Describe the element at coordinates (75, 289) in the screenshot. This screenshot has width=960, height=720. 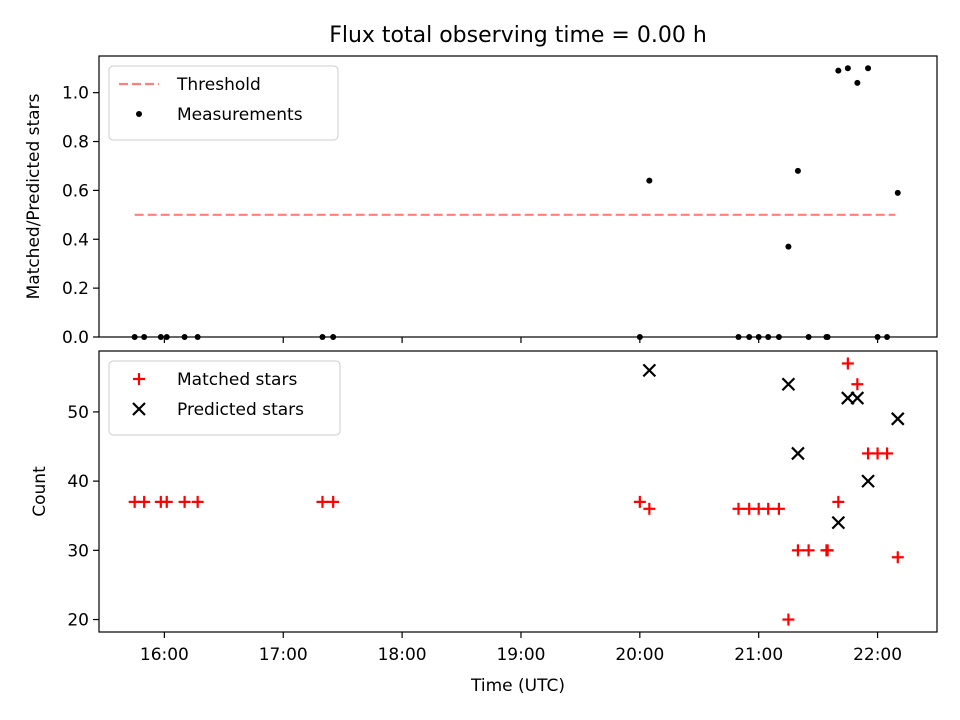
I see `y-tick-label: 0.2` at that location.